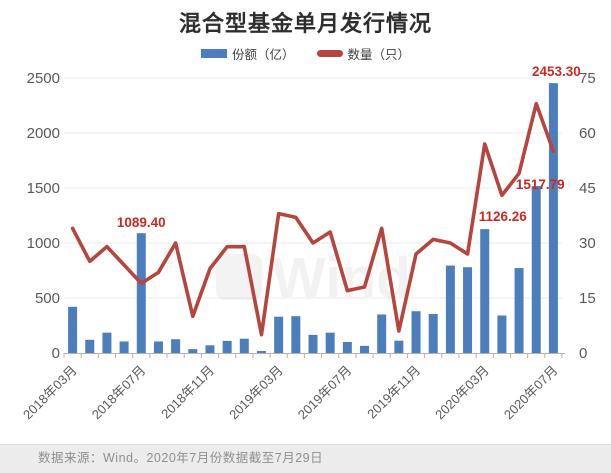 The height and width of the screenshot is (473, 611). What do you see at coordinates (587, 298) in the screenshot?
I see `right-axis-tick-label: 15` at bounding box center [587, 298].